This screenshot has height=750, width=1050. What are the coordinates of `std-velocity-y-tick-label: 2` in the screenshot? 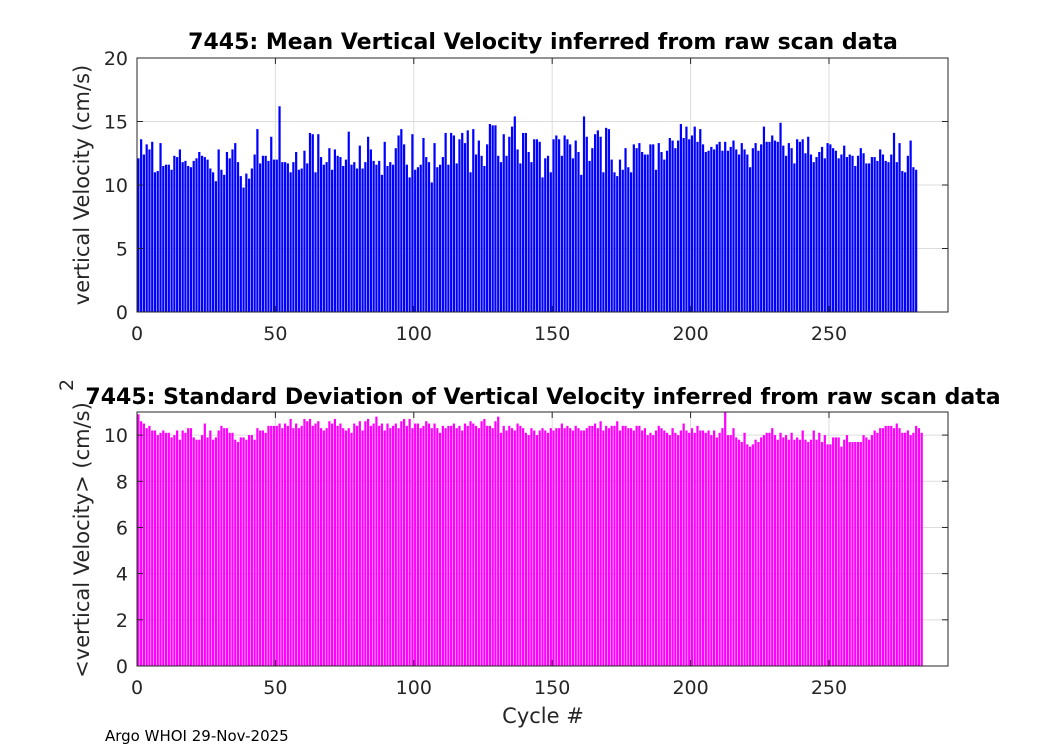 It's located at (122, 621).